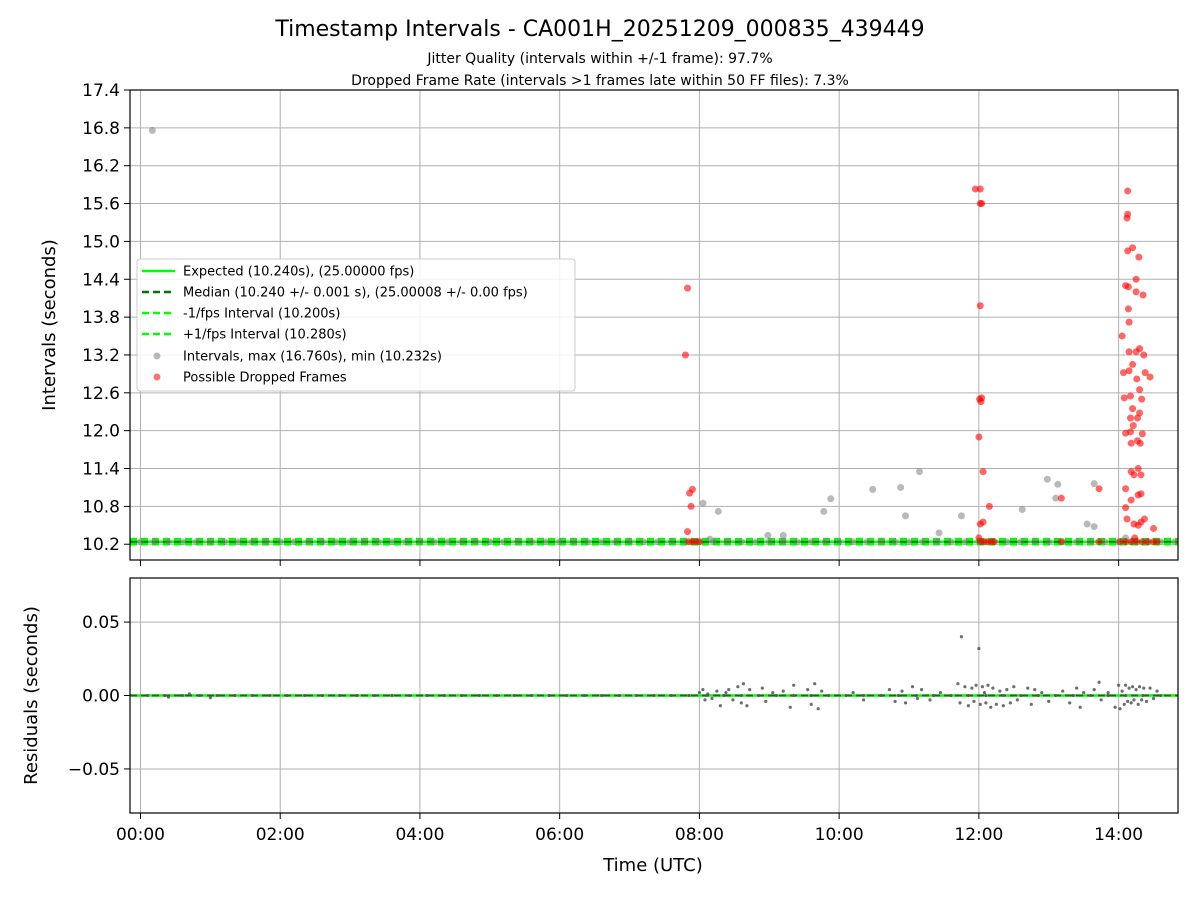  I want to click on intervals-y-tick-label: 10.2, so click(101, 545).